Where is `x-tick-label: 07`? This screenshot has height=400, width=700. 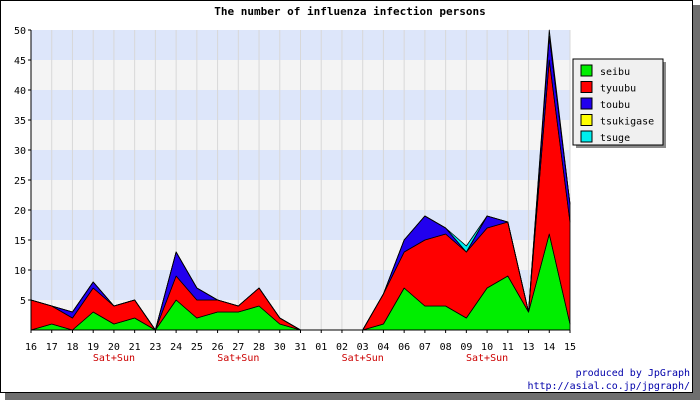
x-tick-label: 07 is located at coordinates (425, 347).